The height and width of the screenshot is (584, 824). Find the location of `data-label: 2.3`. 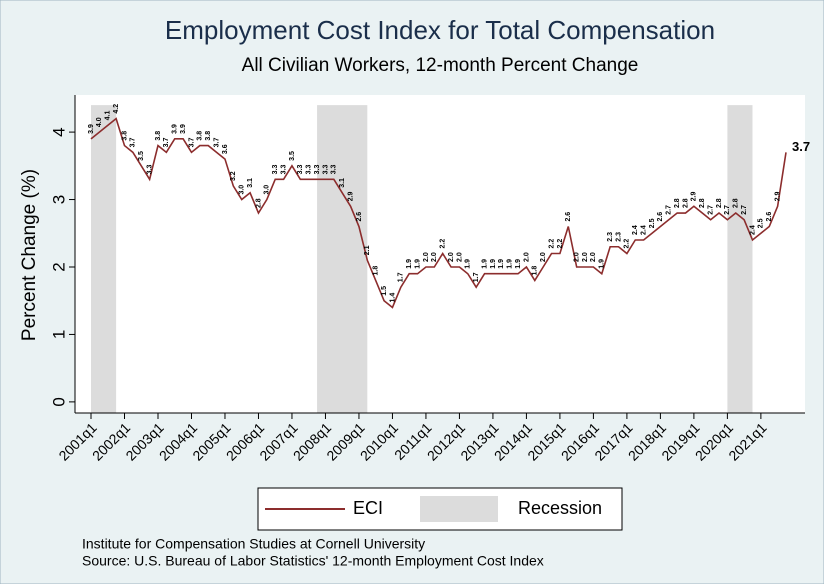

data-label: 2.3 is located at coordinates (610, 237).